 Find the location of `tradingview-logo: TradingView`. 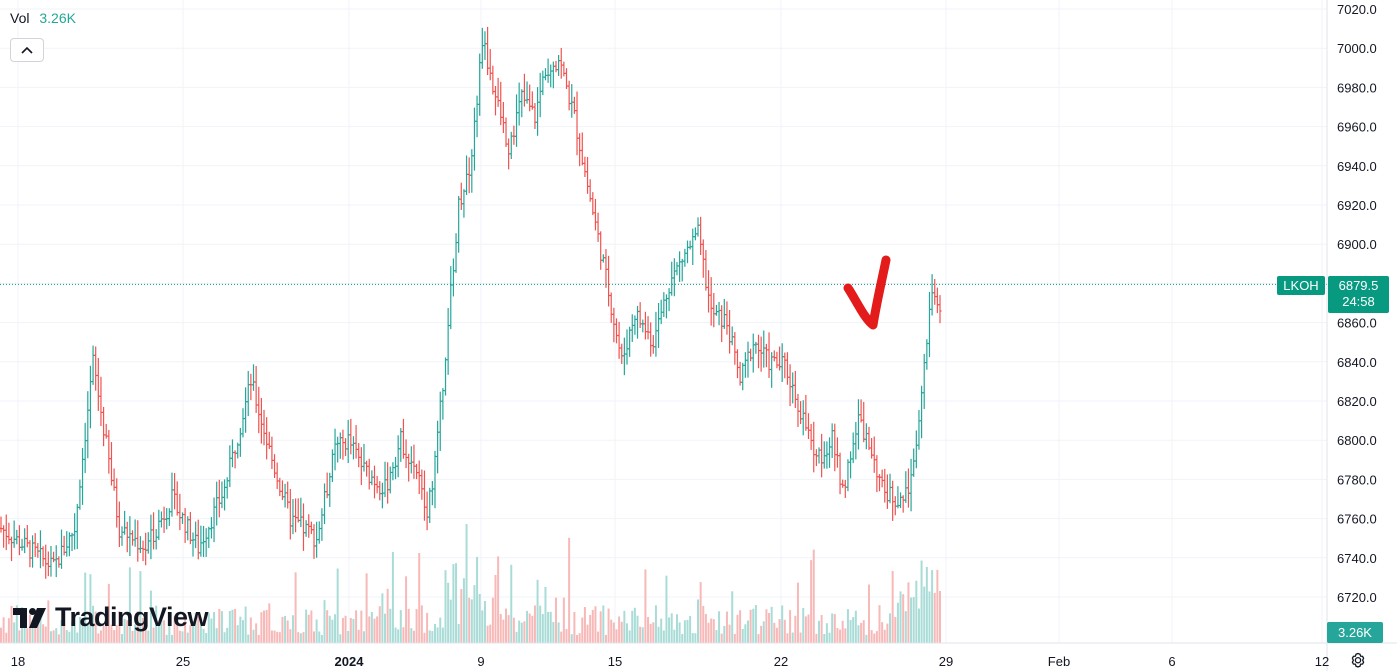

tradingview-logo: TradingView is located at coordinates (111, 617).